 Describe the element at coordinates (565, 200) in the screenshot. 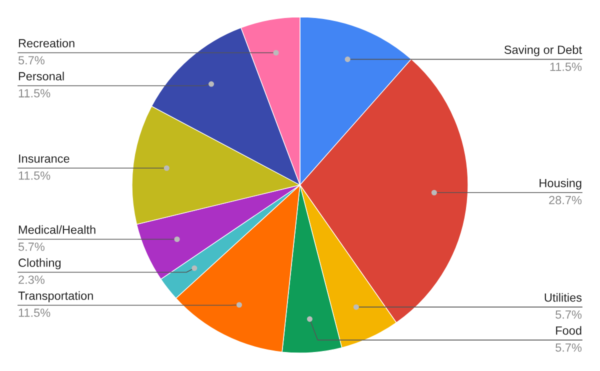

I see `data-label: 28.7%` at that location.